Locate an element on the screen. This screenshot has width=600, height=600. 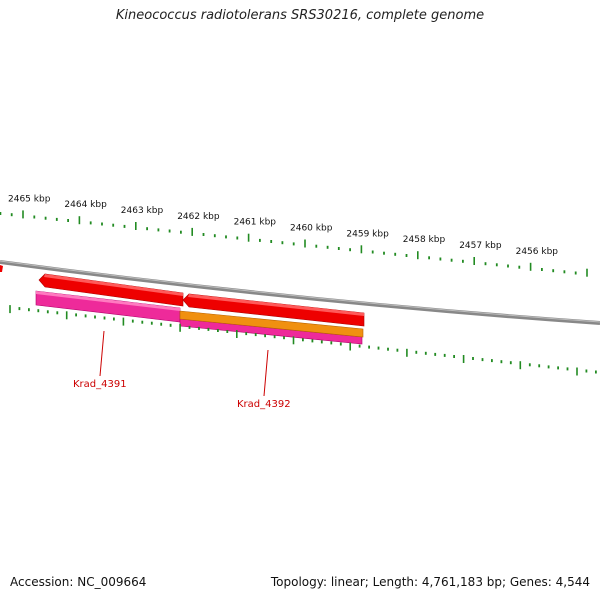
genome-backbone is located at coordinates (300, 292).